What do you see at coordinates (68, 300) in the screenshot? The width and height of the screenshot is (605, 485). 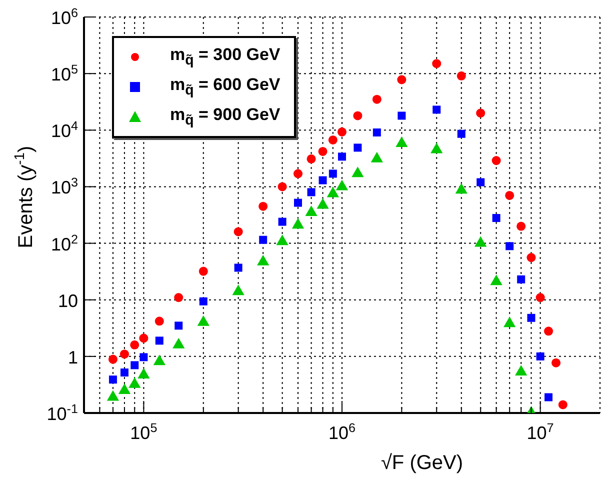 I see `y-tick-label: 10` at bounding box center [68, 300].